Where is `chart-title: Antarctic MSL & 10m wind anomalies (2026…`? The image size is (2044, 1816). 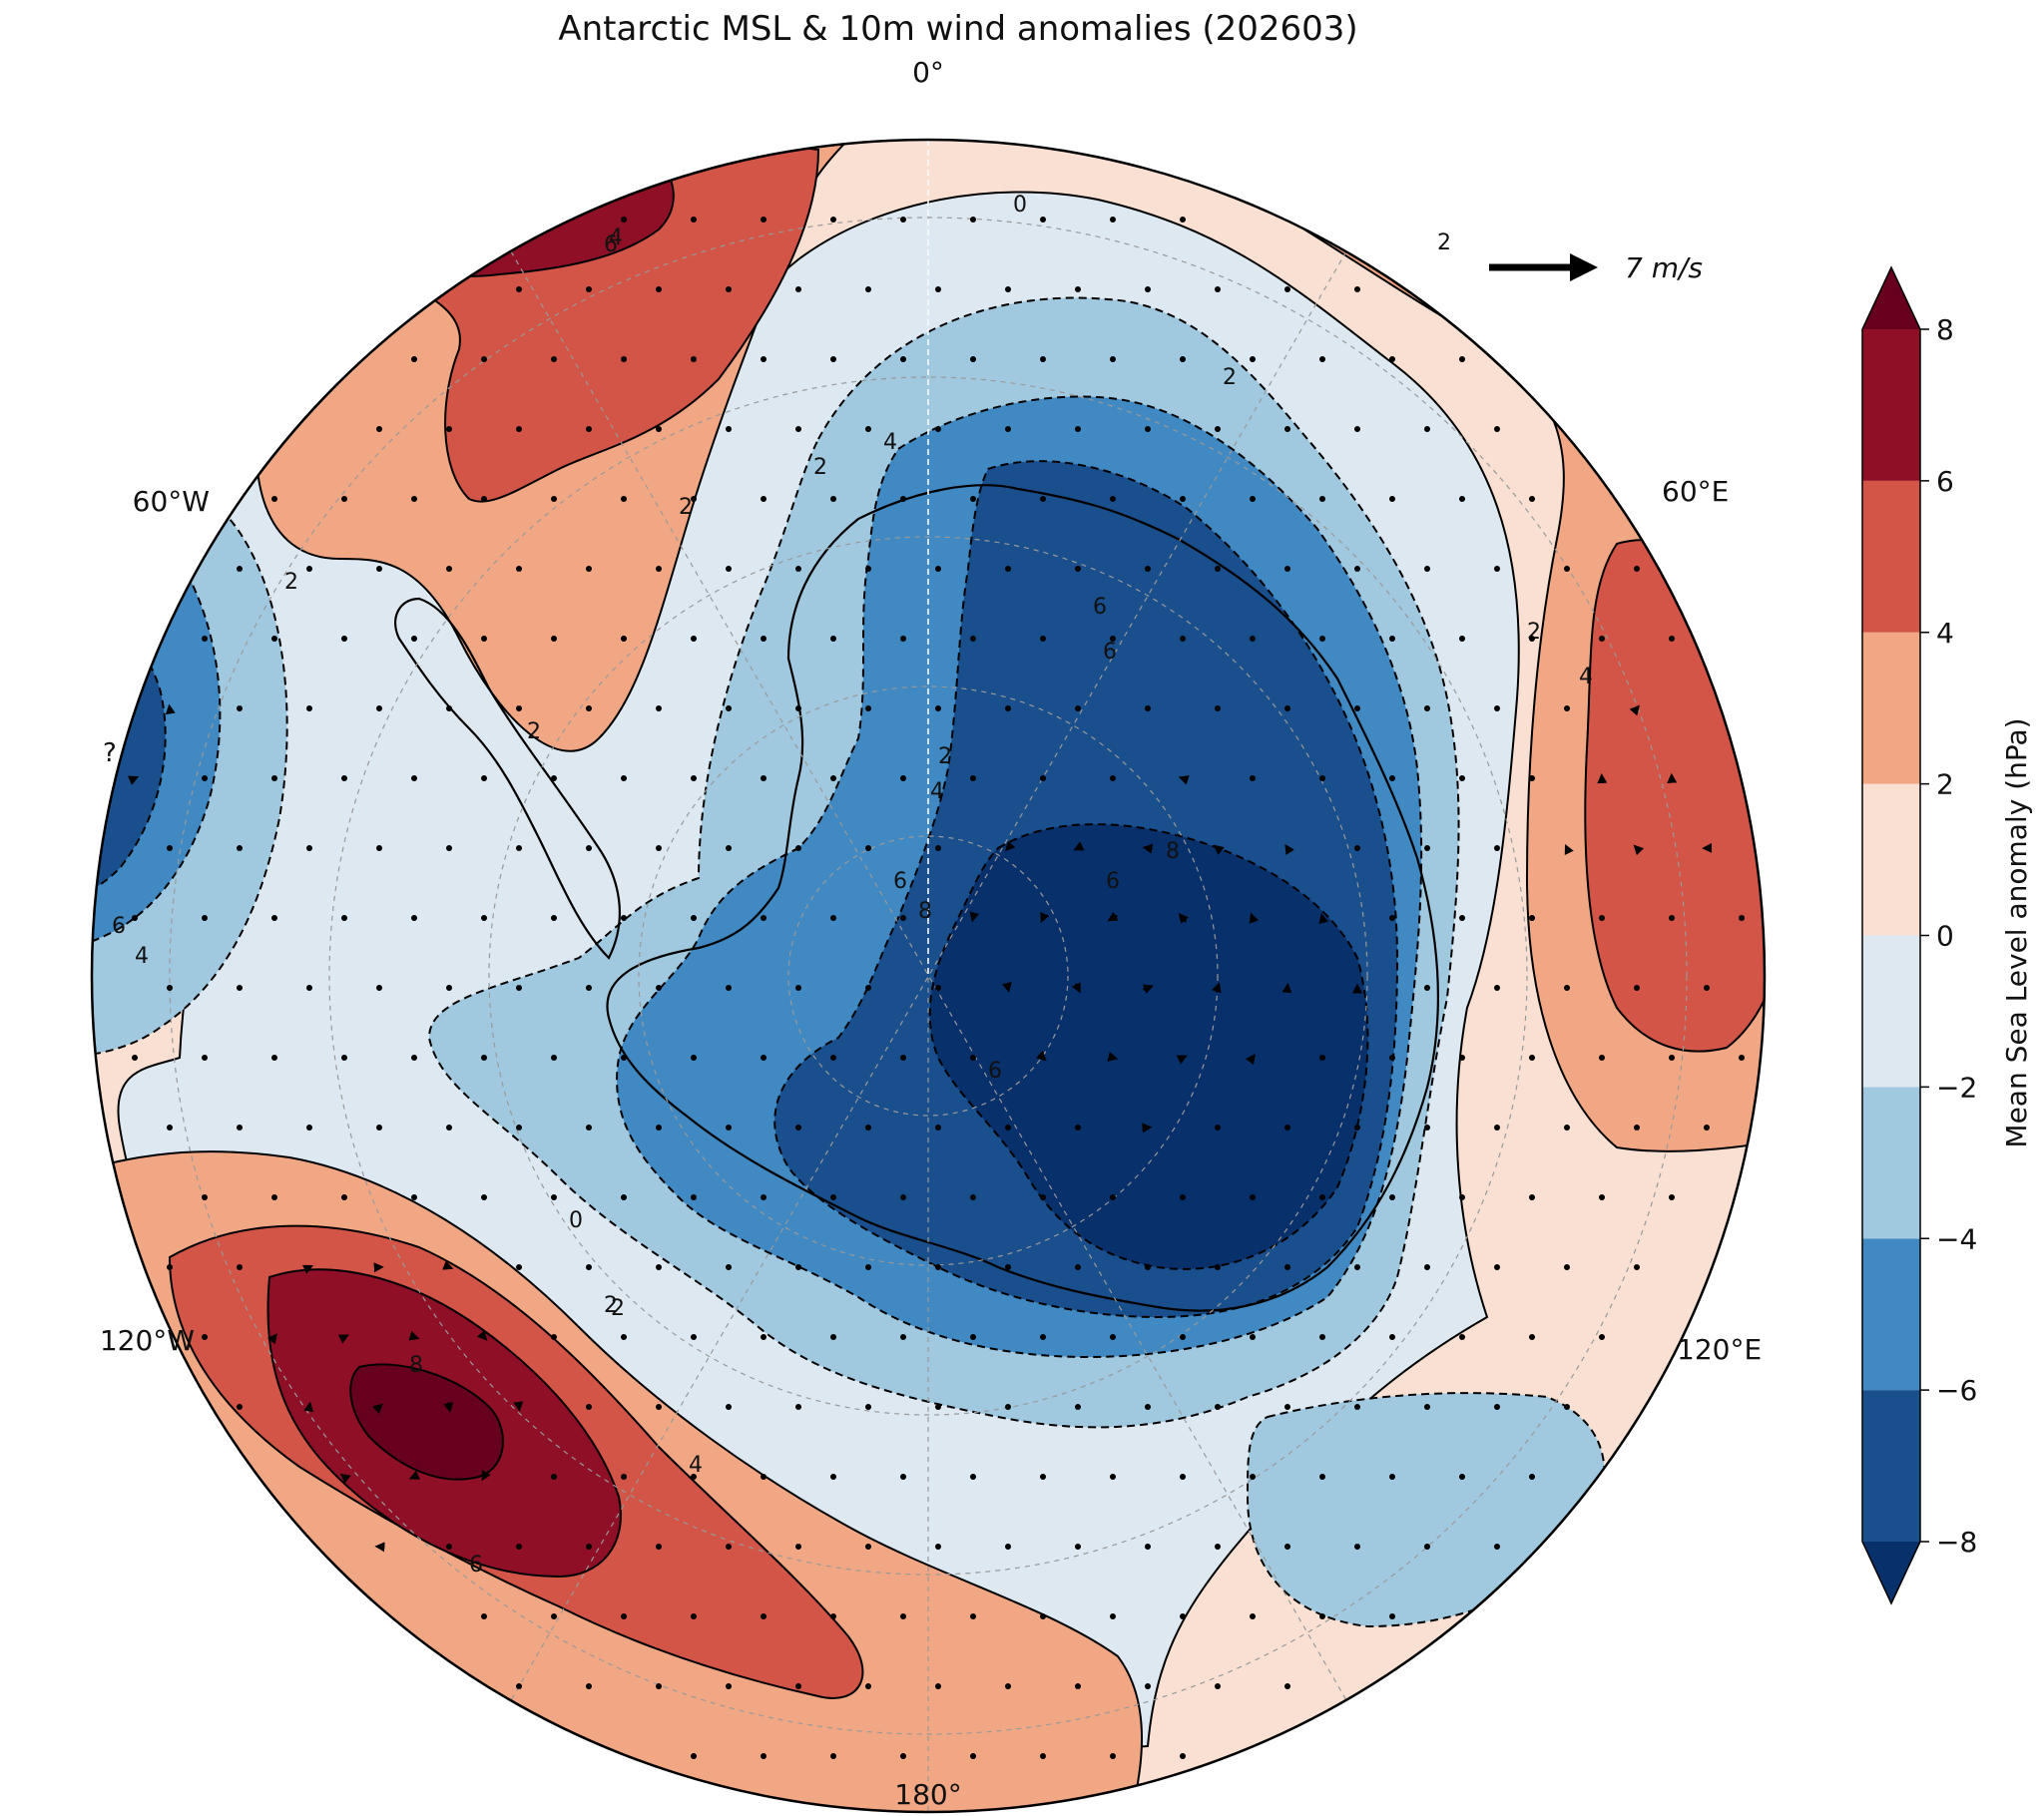 chart-title: Antarctic MSL & 10m wind anomalies (2026… is located at coordinates (957, 29).